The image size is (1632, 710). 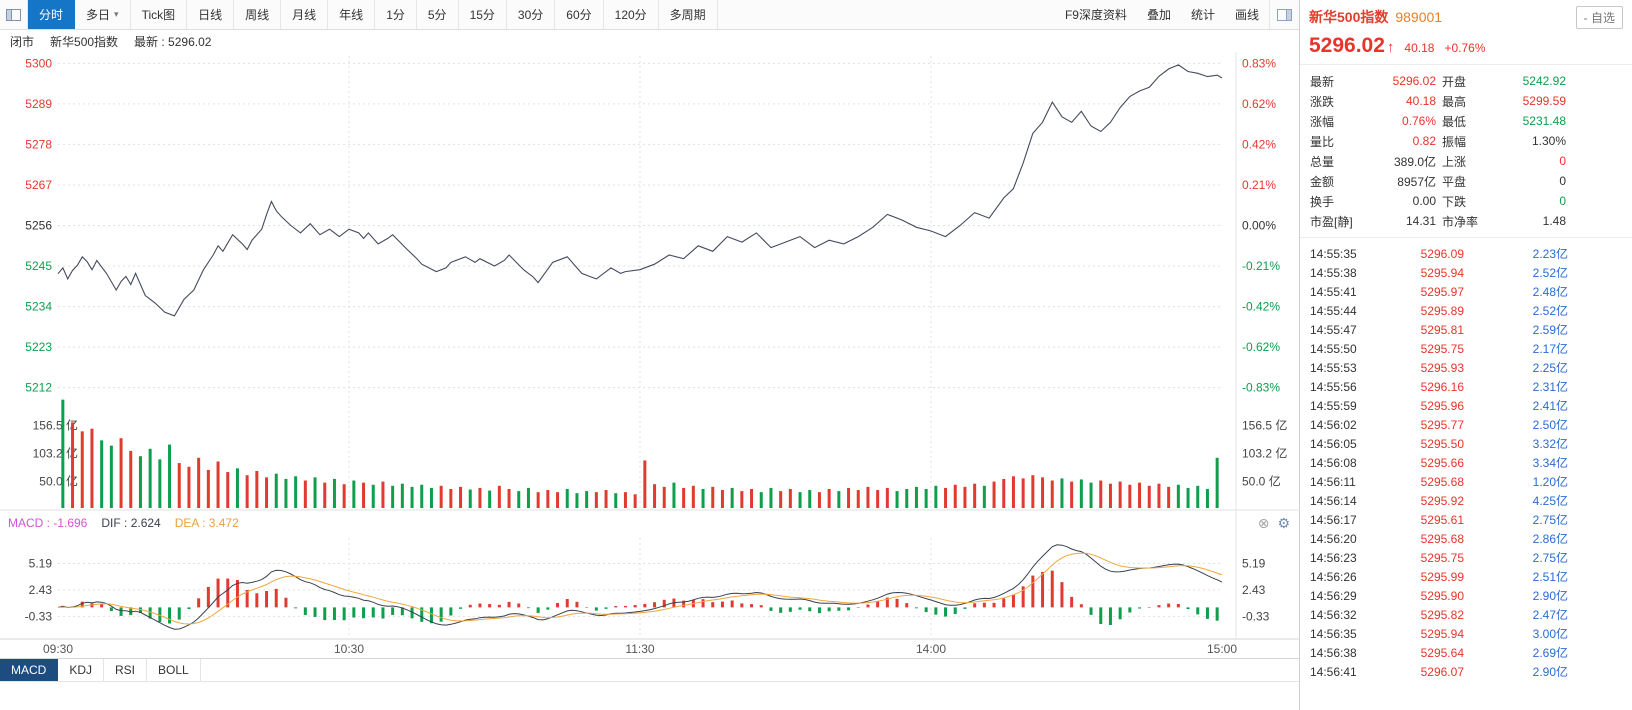 What do you see at coordinates (1333, 424) in the screenshot?
I see `tick-time: 14:56:02` at bounding box center [1333, 424].